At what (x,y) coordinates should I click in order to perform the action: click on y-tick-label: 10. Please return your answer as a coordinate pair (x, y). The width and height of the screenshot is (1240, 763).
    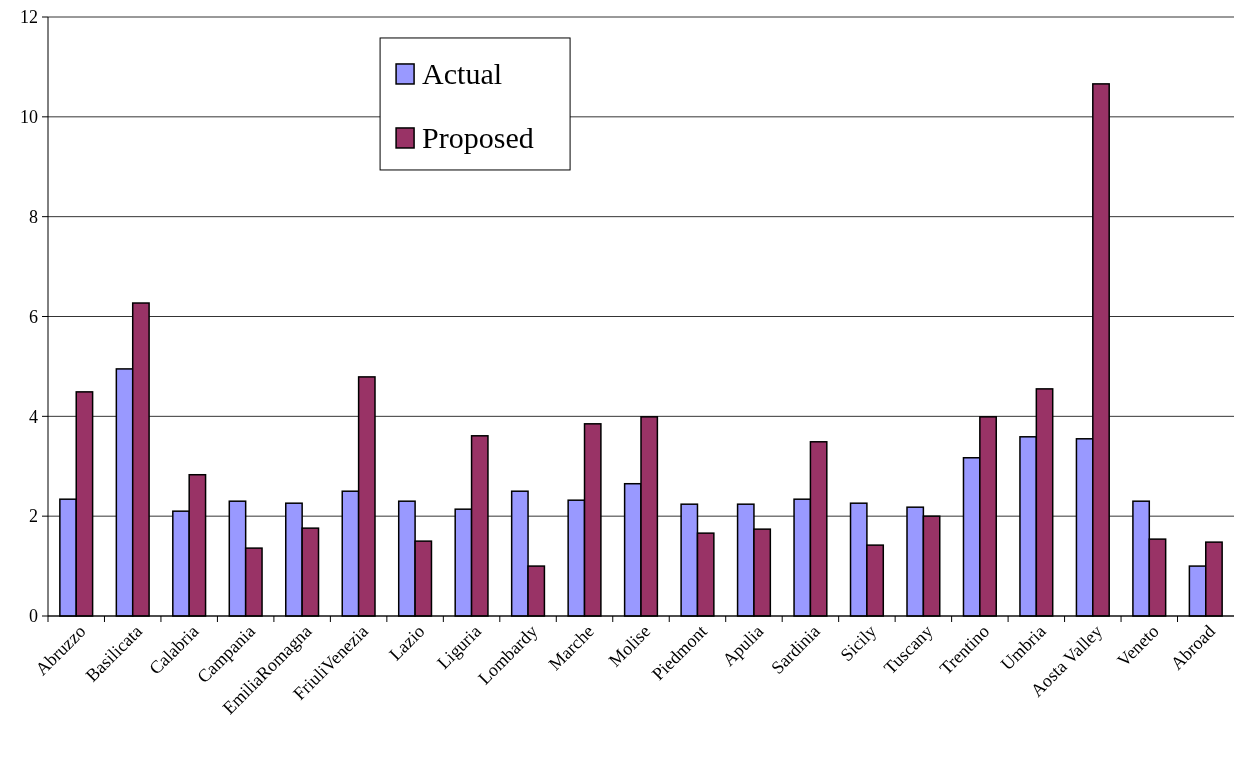
    Looking at the image, I should click on (29, 117).